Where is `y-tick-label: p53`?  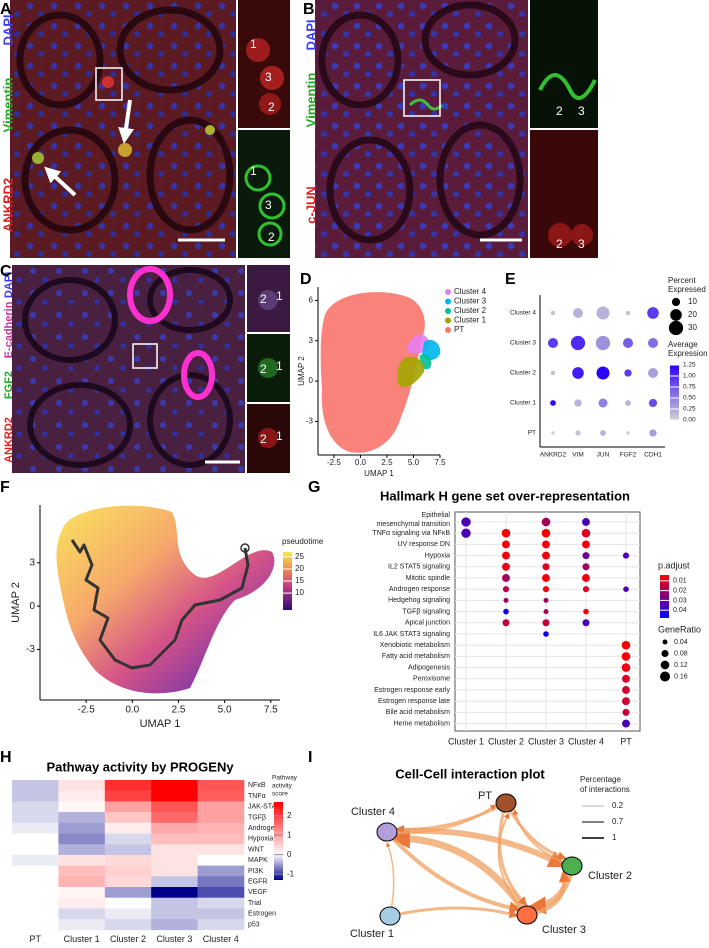 y-tick-label: p53 is located at coordinates (254, 924).